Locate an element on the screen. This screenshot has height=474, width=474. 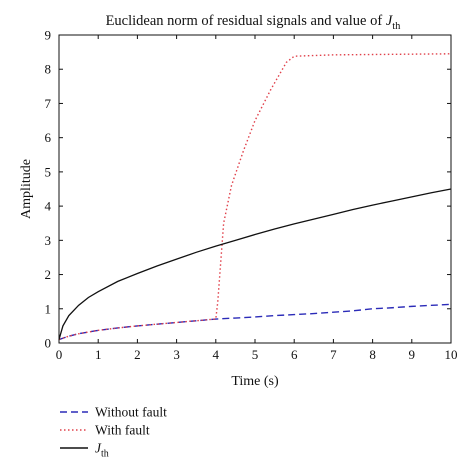
chart-title-symbol: J is located at coordinates (389, 21).